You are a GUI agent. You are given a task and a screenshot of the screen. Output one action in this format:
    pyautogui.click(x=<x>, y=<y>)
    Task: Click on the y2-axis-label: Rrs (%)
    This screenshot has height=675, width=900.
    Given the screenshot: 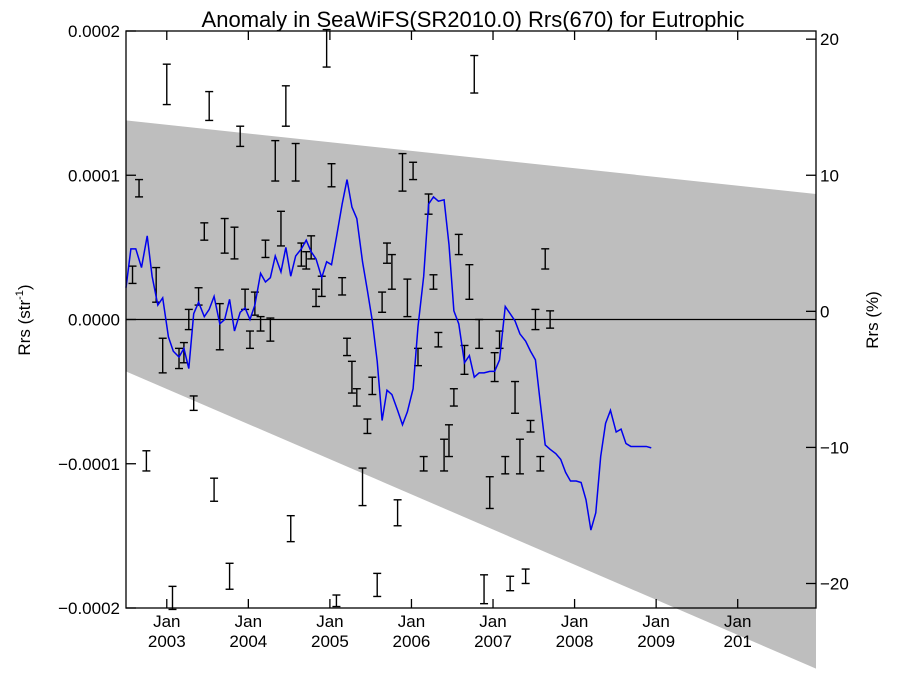 What is the action you would take?
    pyautogui.click(x=872, y=320)
    